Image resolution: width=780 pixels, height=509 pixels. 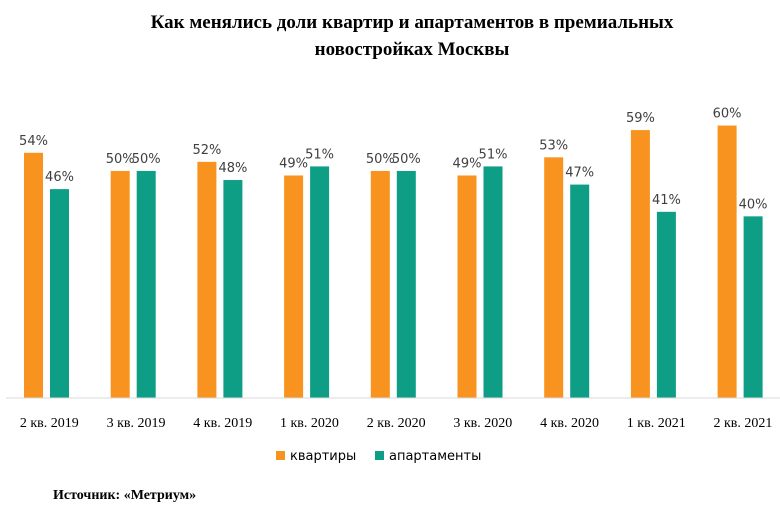 I want to click on legend: квартиры апартаменты, so click(x=378, y=456).